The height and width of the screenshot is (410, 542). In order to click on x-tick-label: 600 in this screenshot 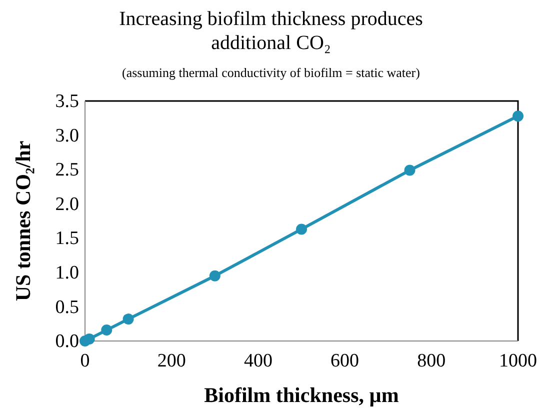, I will do `click(345, 361)`.